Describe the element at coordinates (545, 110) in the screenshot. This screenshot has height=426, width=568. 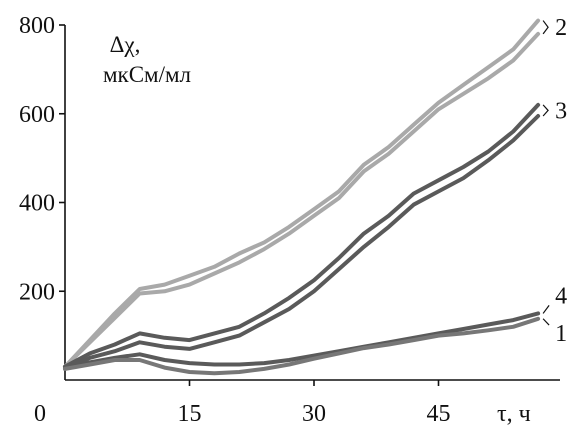
I see `series-3-bracket` at that location.